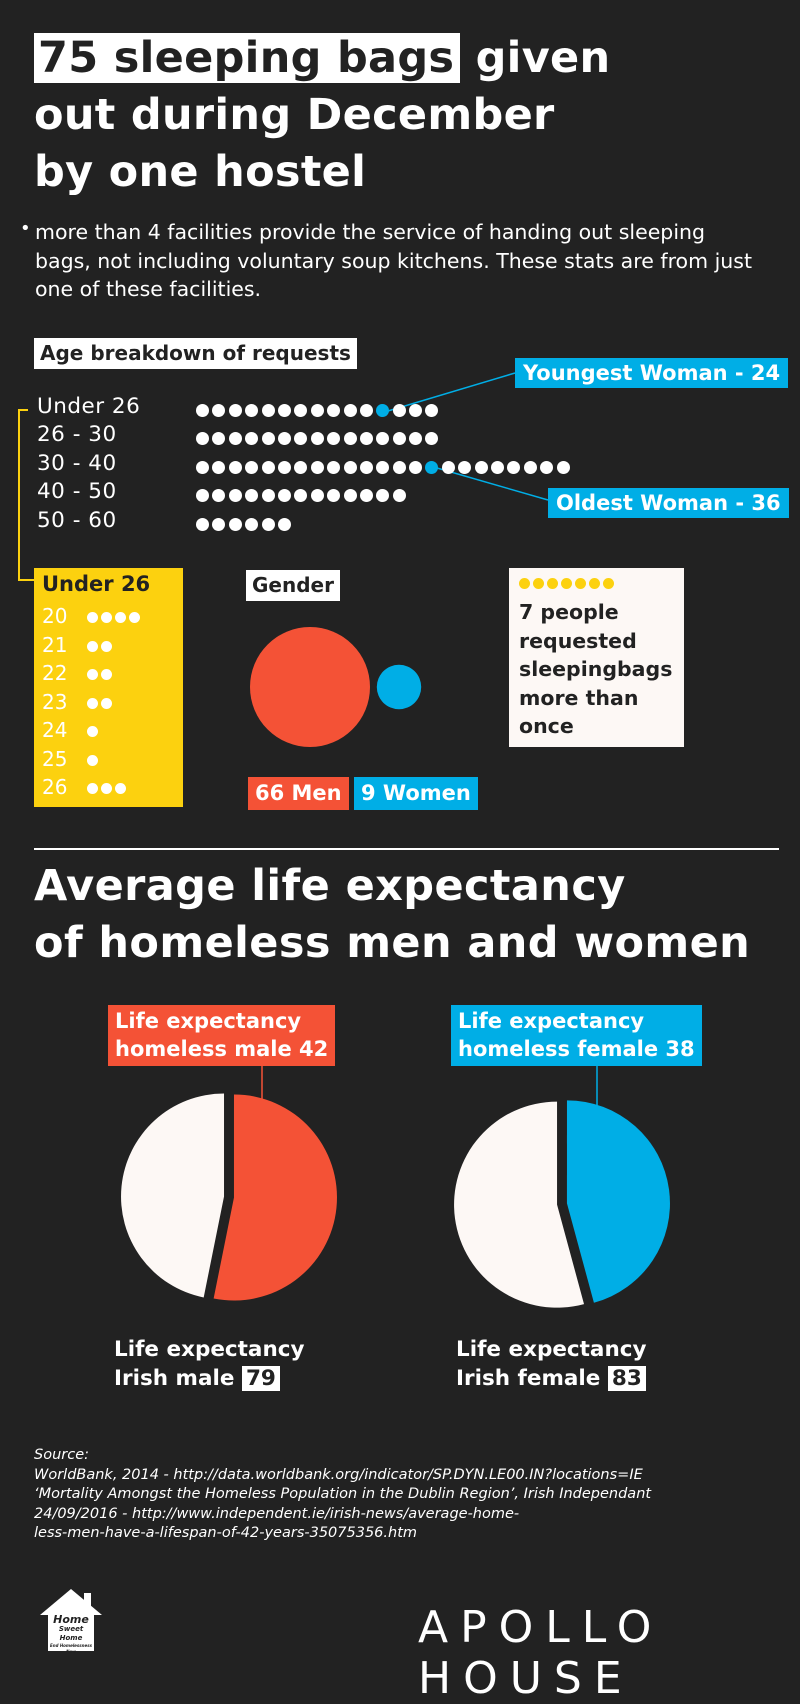 This screenshot has width=800, height=1704. I want to click on oldest-woman-callout: Oldest Woman - 36, so click(668, 503).